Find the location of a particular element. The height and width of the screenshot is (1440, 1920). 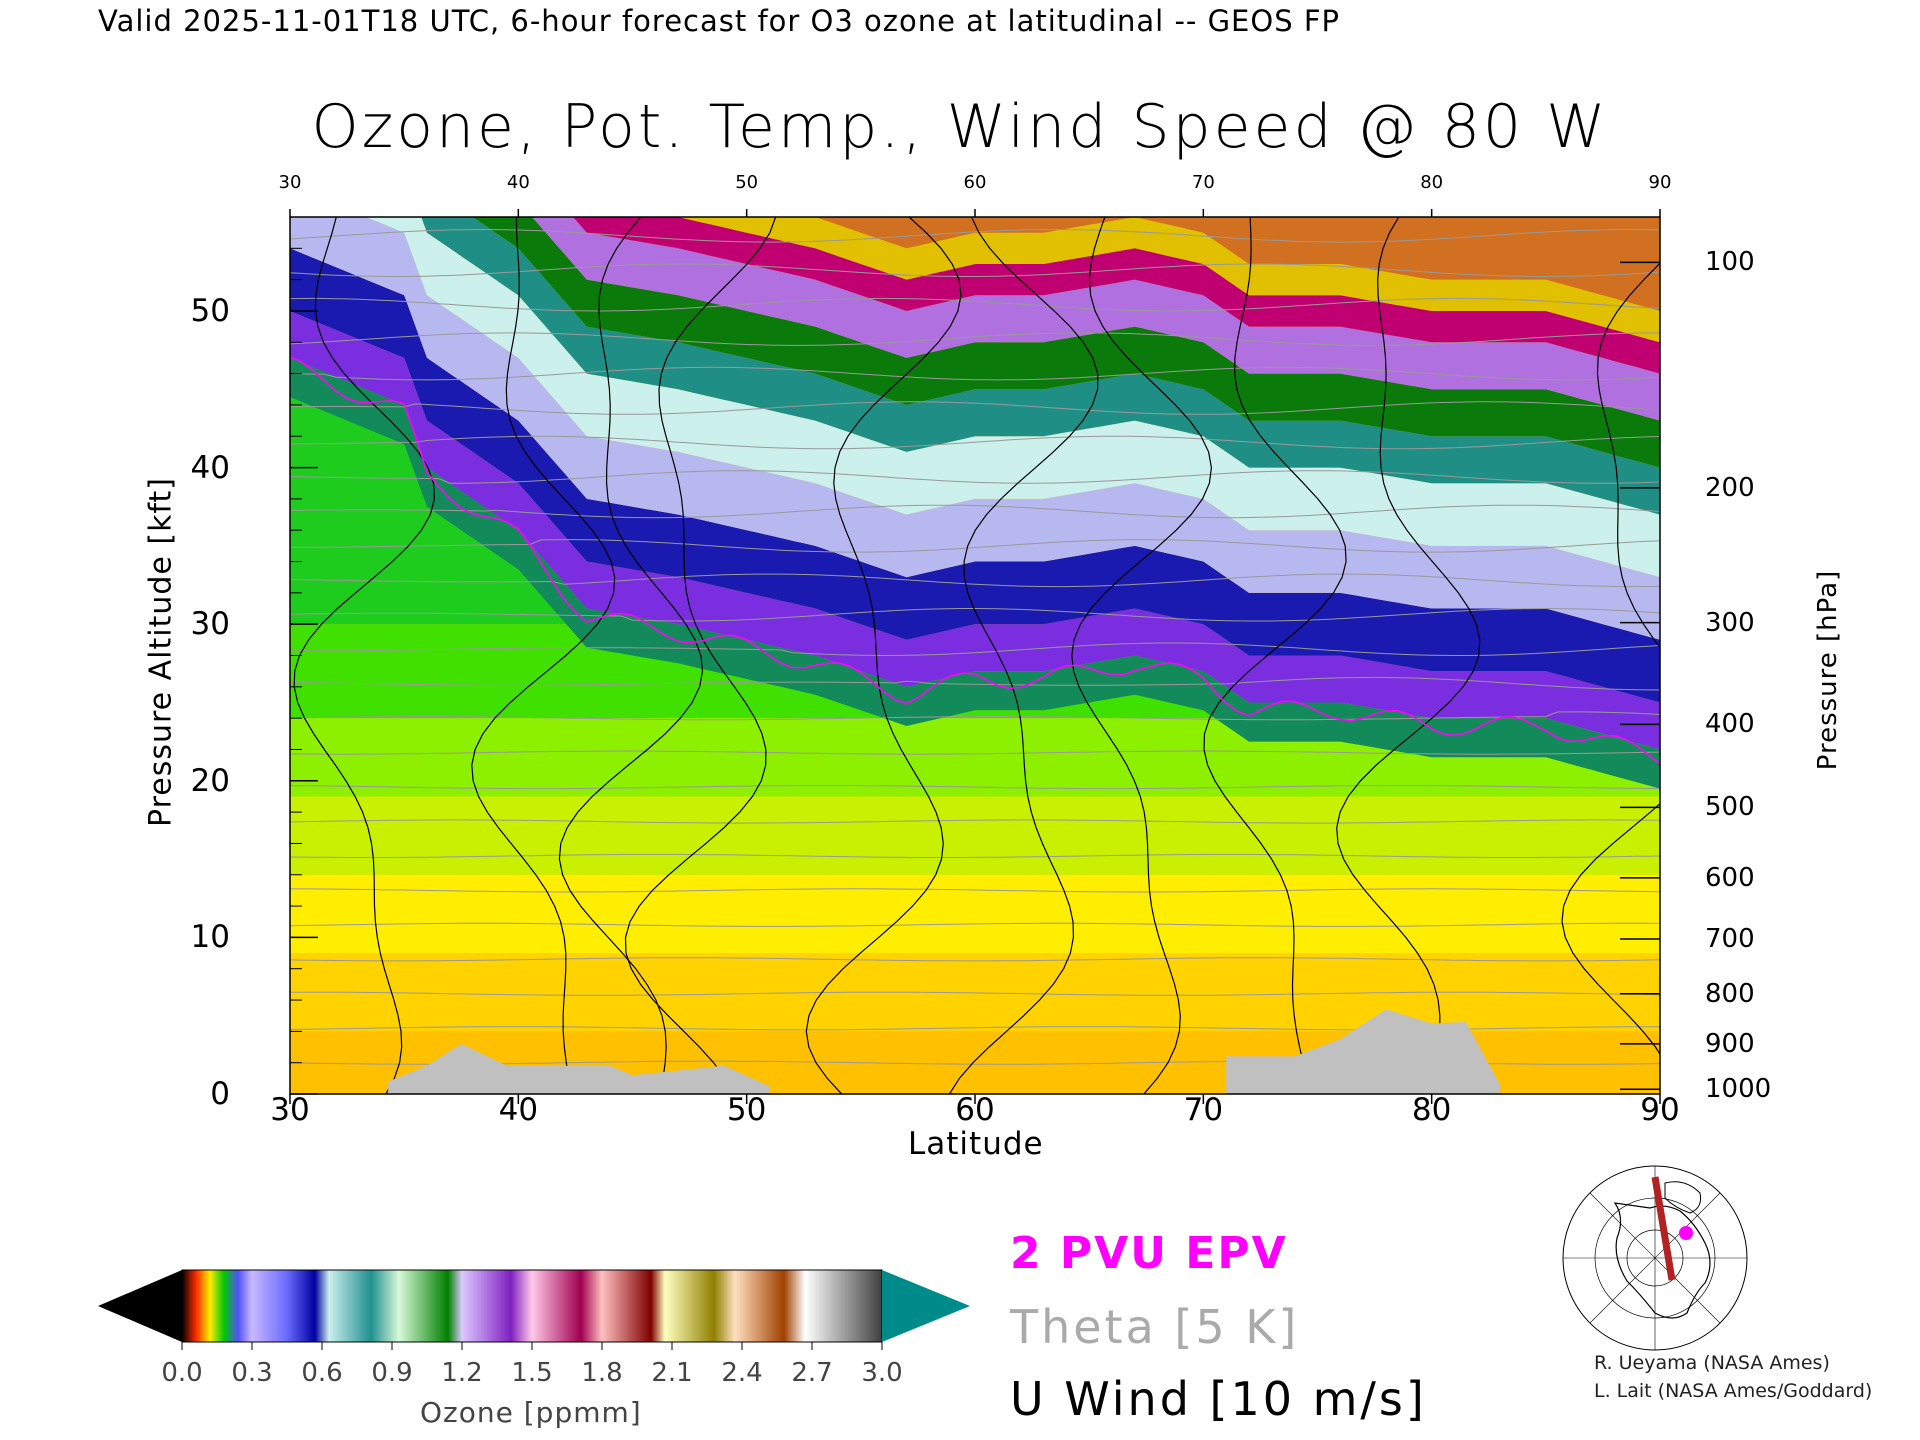

colorbar-ticks is located at coordinates (532, 1346).